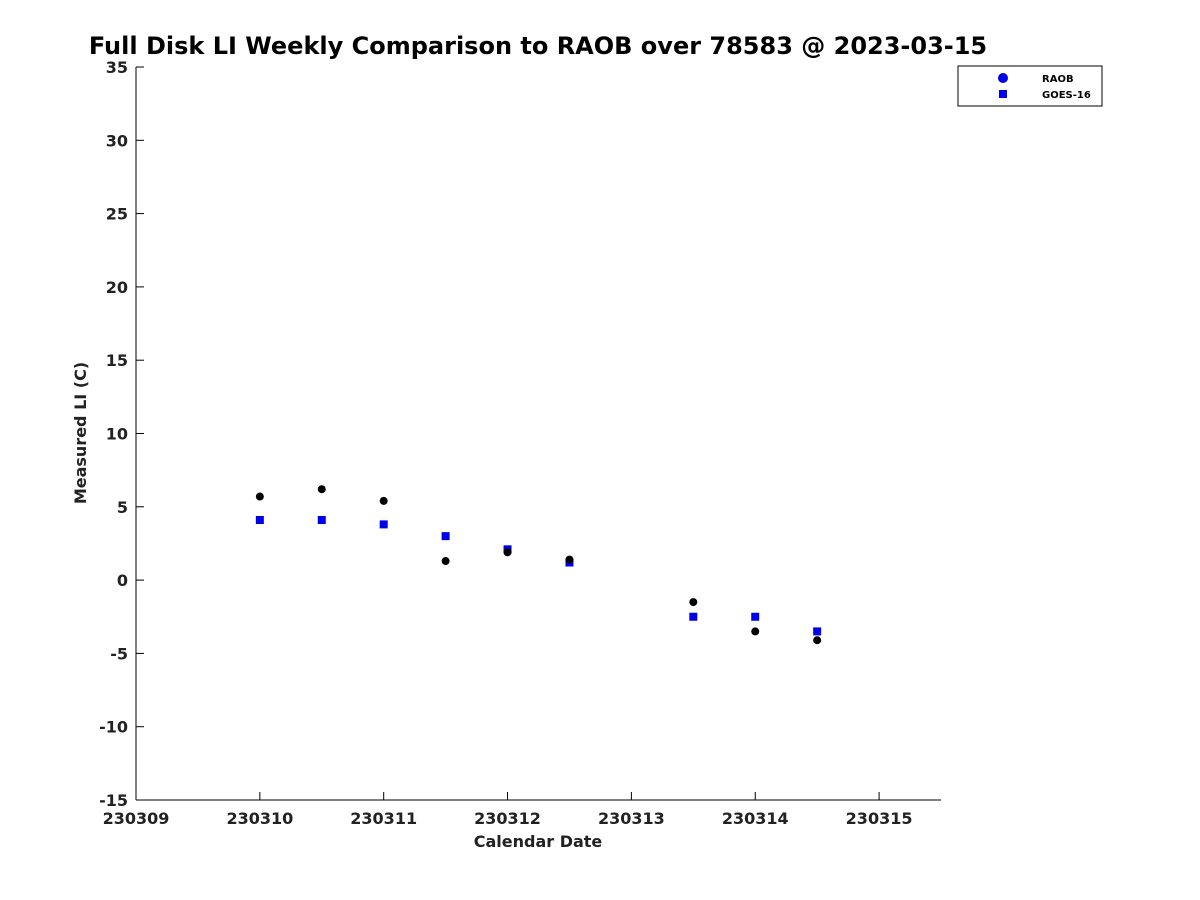  Describe the element at coordinates (117, 214) in the screenshot. I see `y-tick-label: 25` at that location.